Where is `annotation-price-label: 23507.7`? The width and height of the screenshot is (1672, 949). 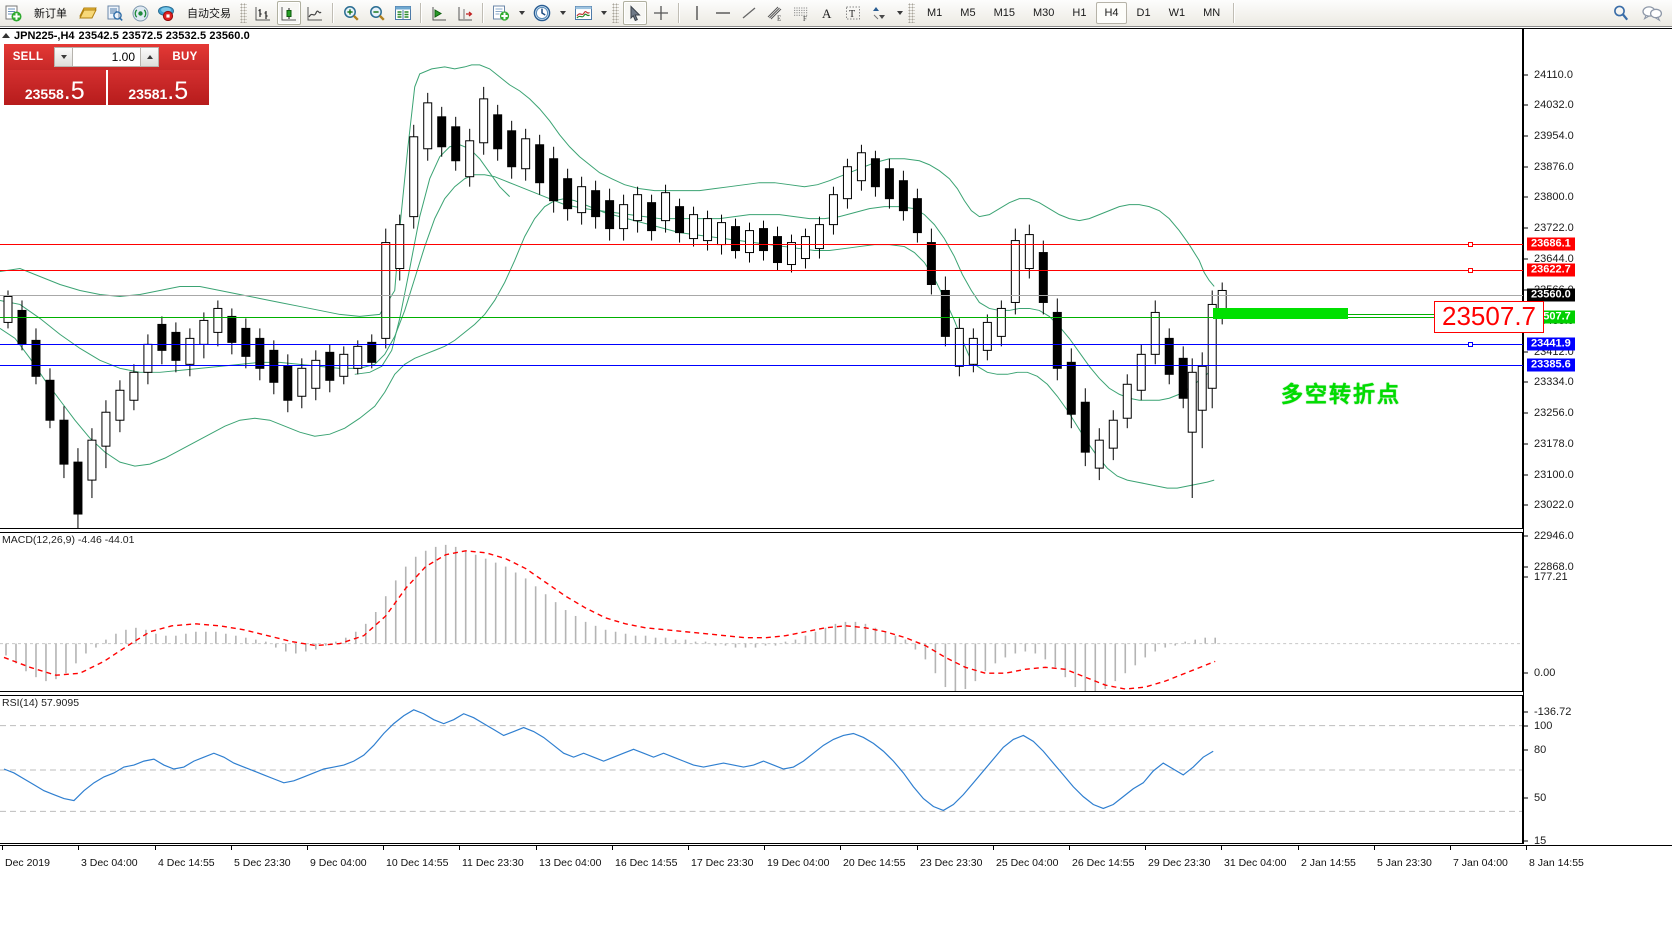
annotation-price-label: 23507.7 is located at coordinates (1489, 317).